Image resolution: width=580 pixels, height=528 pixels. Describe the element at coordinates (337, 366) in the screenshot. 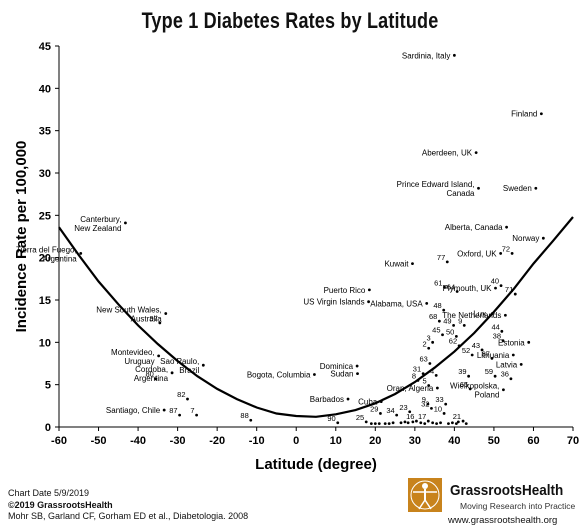

I see `point-label: Dominica` at that location.